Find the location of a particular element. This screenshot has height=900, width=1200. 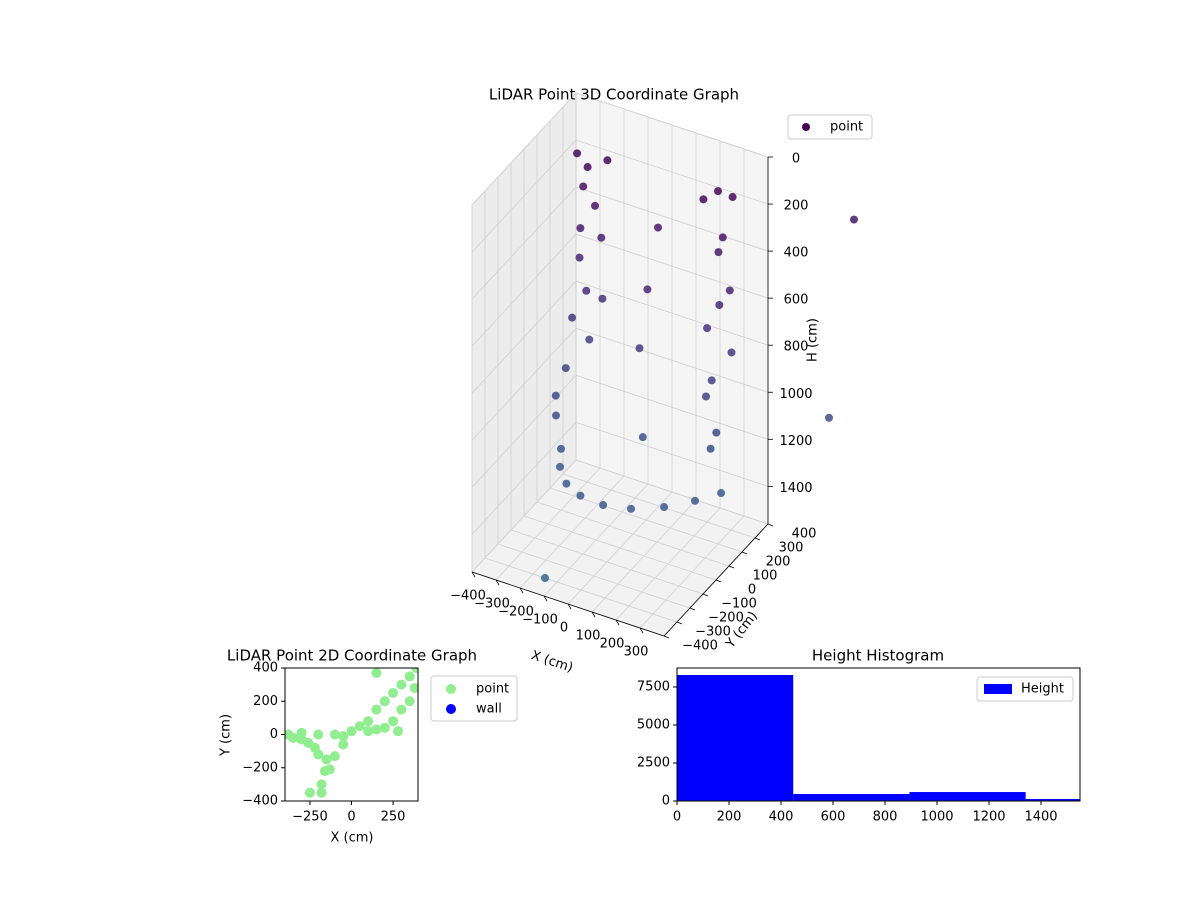

x-tick-label: 1000 is located at coordinates (936, 817).